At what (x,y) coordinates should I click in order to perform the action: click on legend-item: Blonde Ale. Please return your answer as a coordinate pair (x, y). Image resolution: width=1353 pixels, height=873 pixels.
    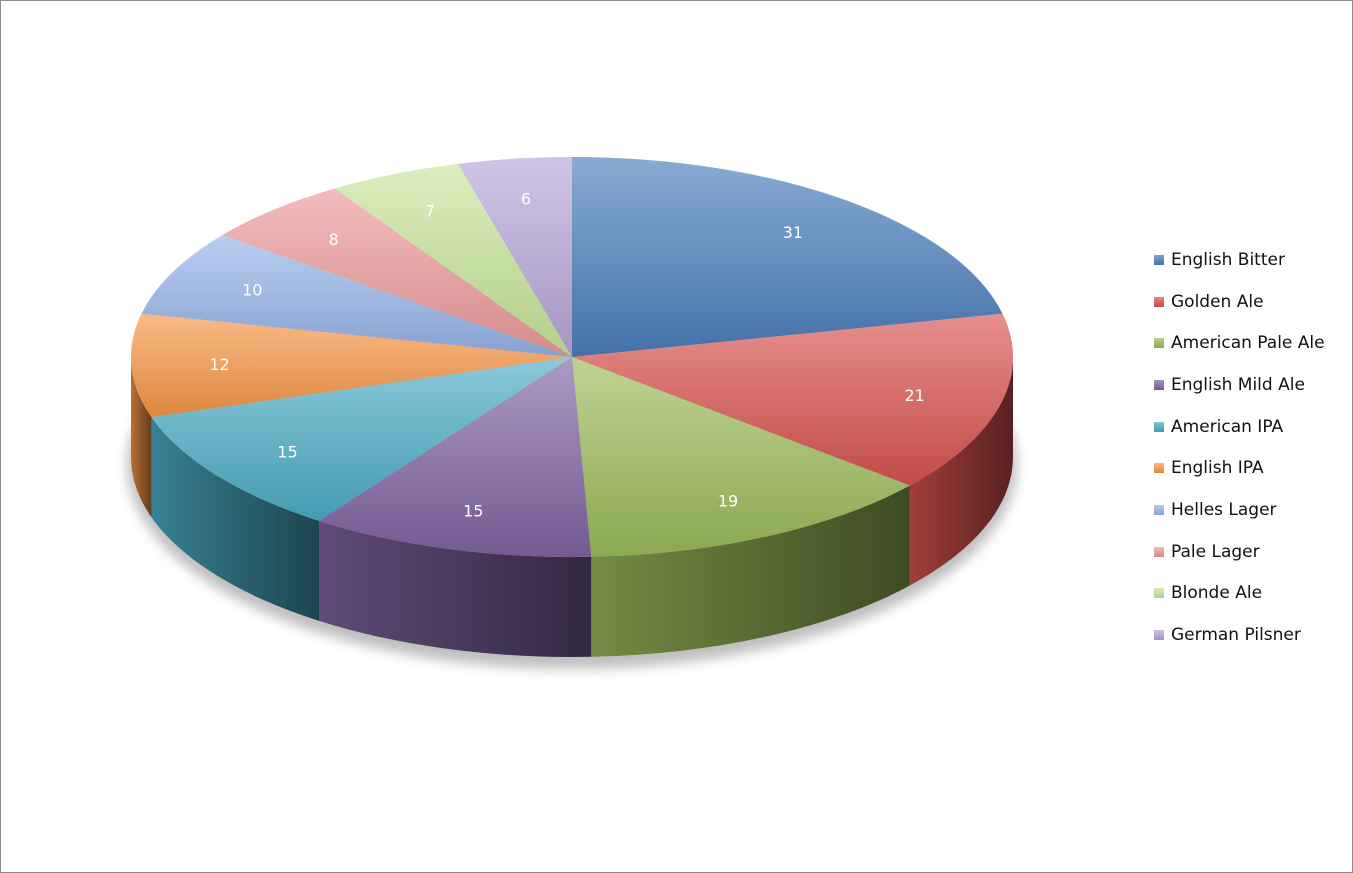
    Looking at the image, I should click on (1239, 594).